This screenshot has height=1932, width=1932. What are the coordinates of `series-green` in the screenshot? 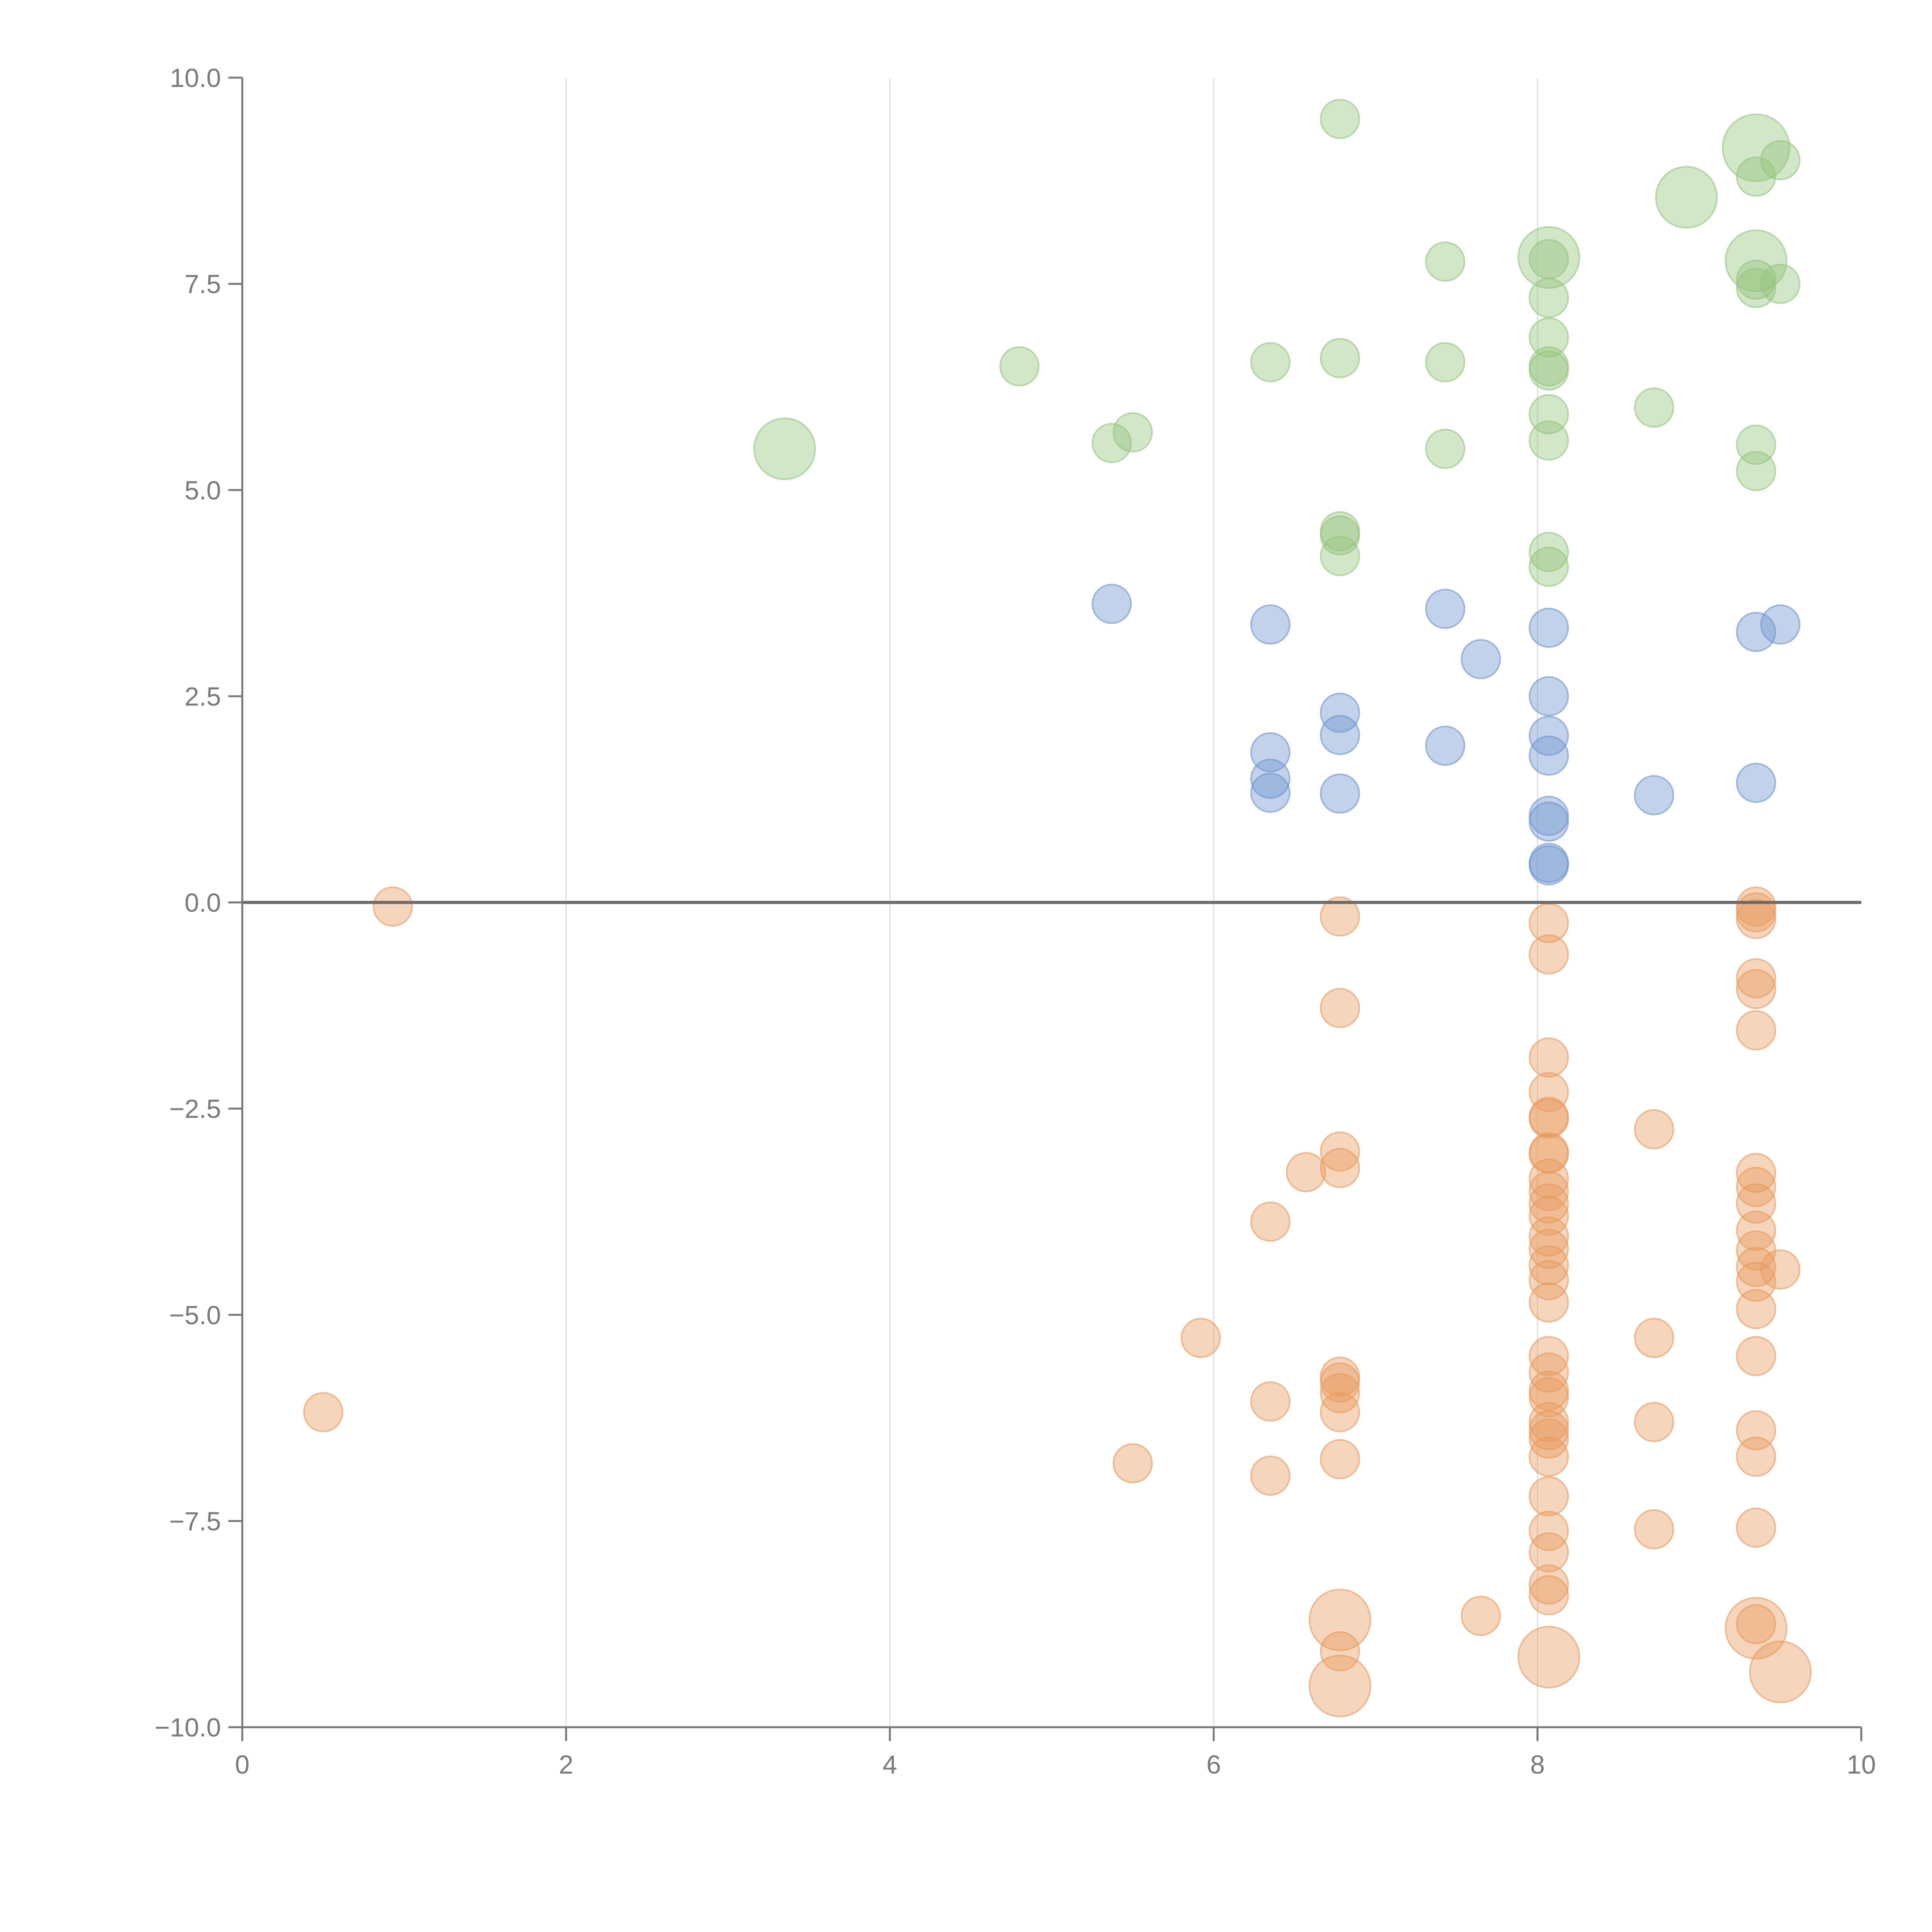 It's located at (1277, 343).